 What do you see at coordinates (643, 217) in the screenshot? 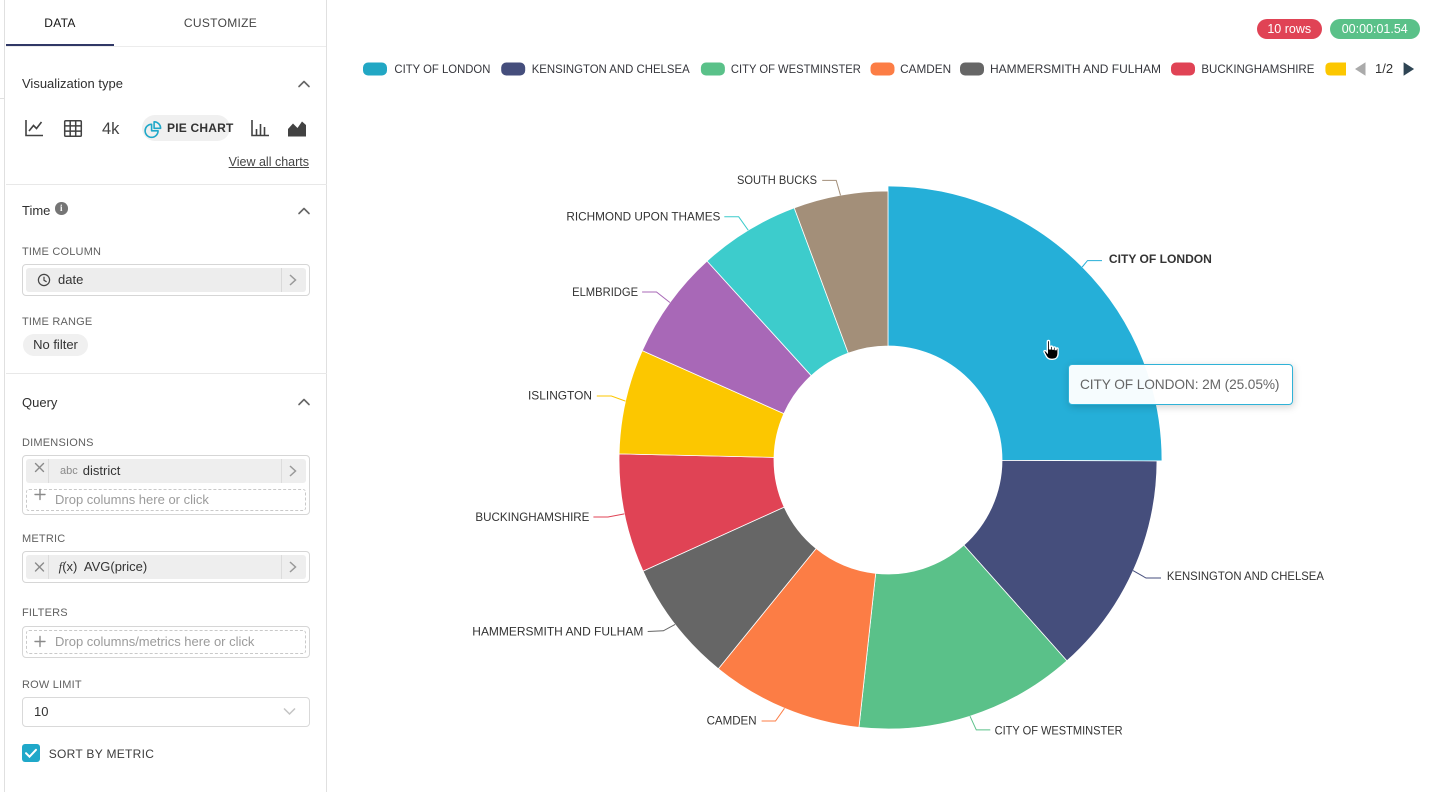
I see `svg-text: RICHMOND UPON THAMES` at bounding box center [643, 217].